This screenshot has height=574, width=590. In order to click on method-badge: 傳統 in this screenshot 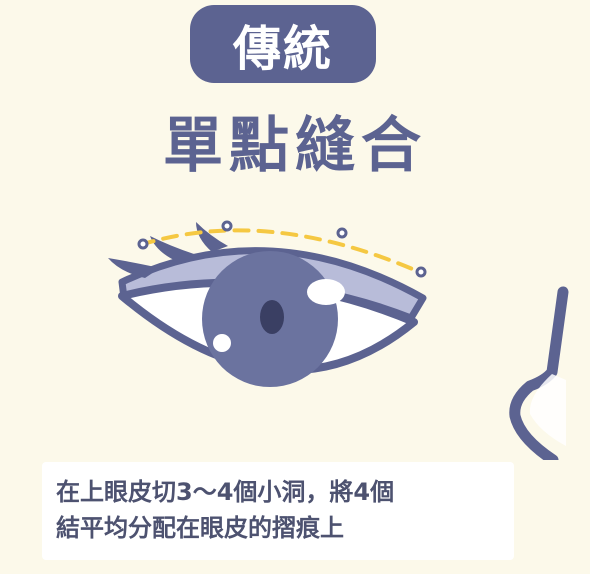, I will do `click(283, 44)`.